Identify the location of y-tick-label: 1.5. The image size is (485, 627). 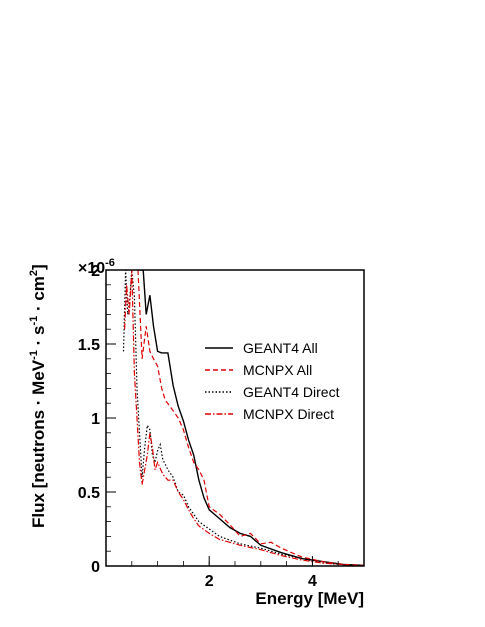
(89, 345).